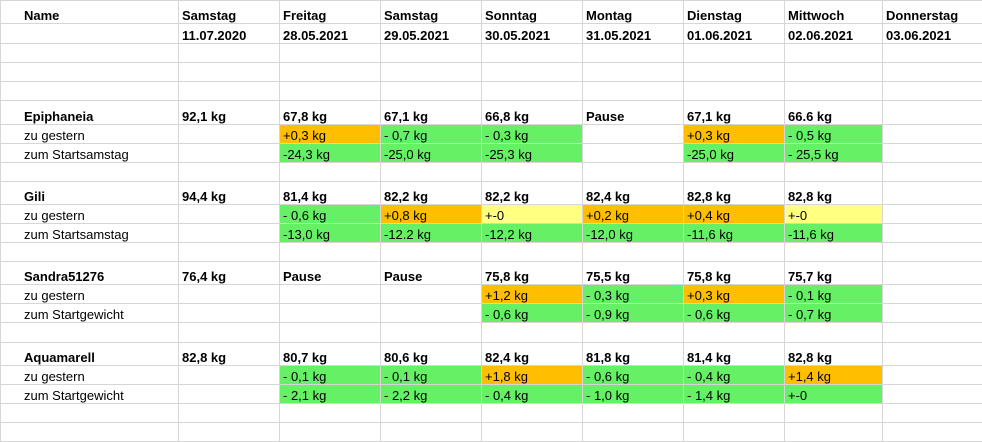 This screenshot has width=982, height=442. Describe the element at coordinates (633, 193) in the screenshot. I see `weight-cell: 82,4 kg` at that location.